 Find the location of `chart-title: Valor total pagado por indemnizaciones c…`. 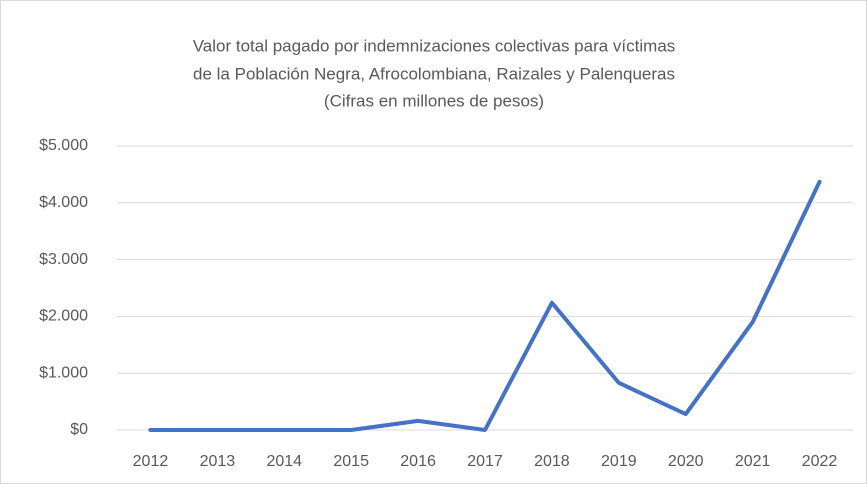

chart-title: Valor total pagado por indemnizaciones c… is located at coordinates (434, 45).